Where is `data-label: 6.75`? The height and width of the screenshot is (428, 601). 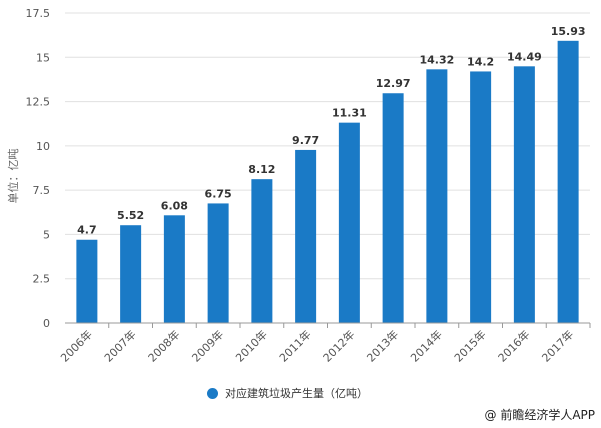 data-label: 6.75 is located at coordinates (218, 193).